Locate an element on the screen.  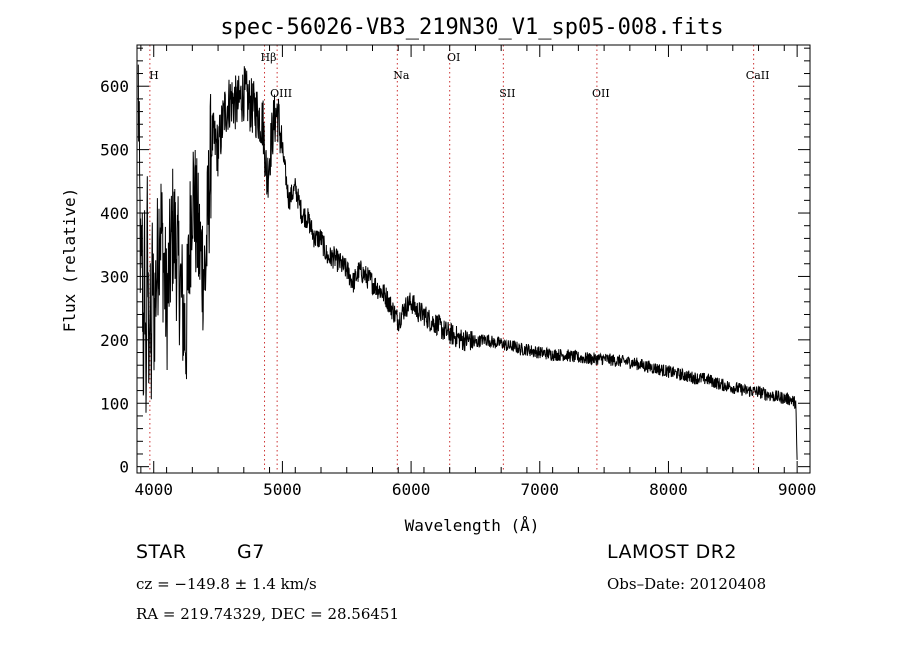
line-marker-label: SII is located at coordinates (507, 93).